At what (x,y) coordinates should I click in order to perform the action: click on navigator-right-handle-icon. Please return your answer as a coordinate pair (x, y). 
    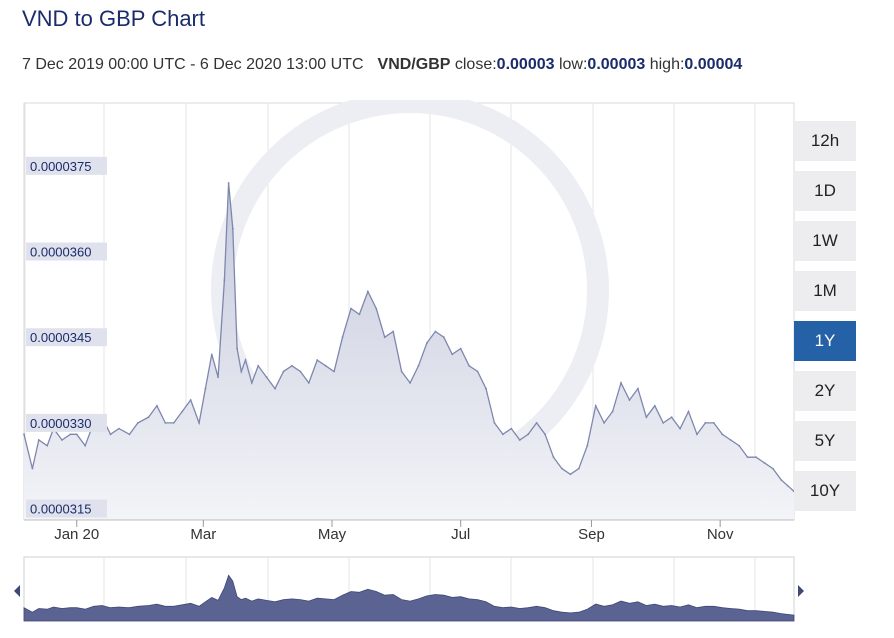
    Looking at the image, I should click on (801, 591).